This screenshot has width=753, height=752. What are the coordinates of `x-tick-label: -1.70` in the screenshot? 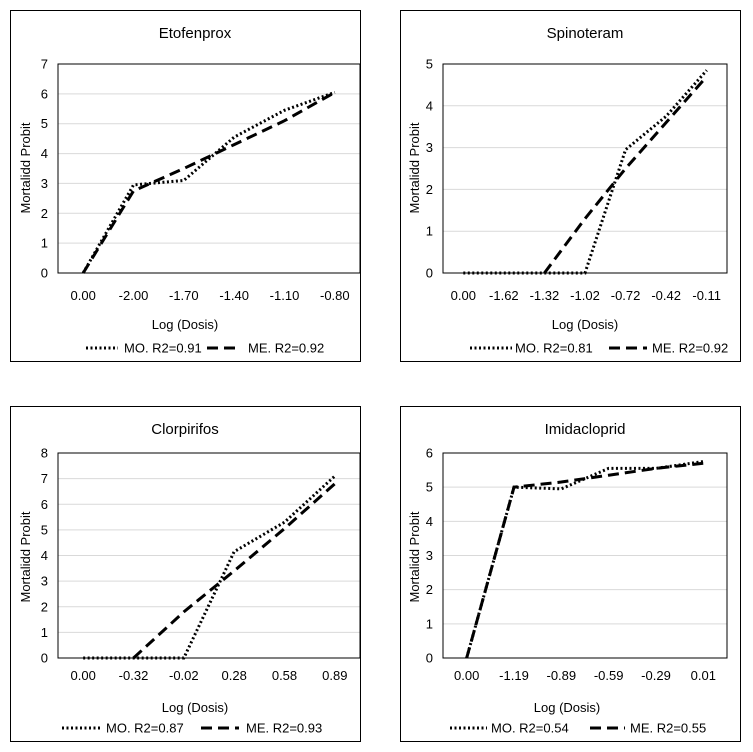 It's located at (184, 295).